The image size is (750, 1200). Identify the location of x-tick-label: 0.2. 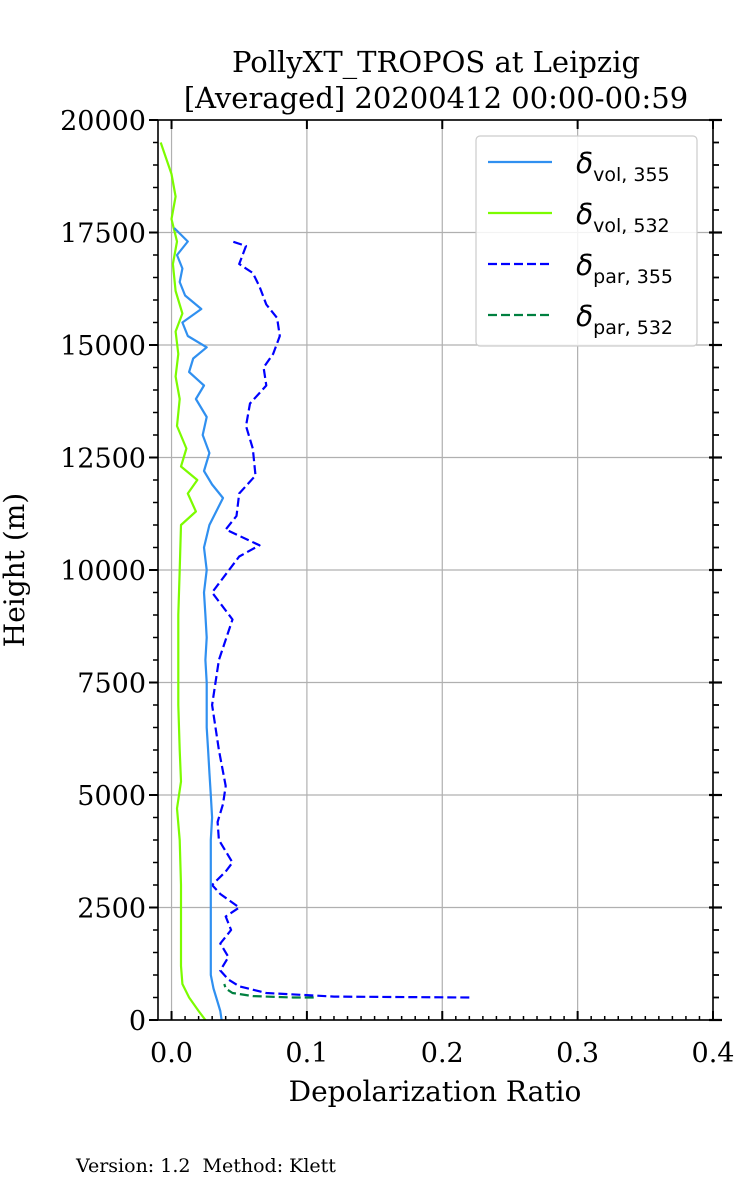
(442, 1053).